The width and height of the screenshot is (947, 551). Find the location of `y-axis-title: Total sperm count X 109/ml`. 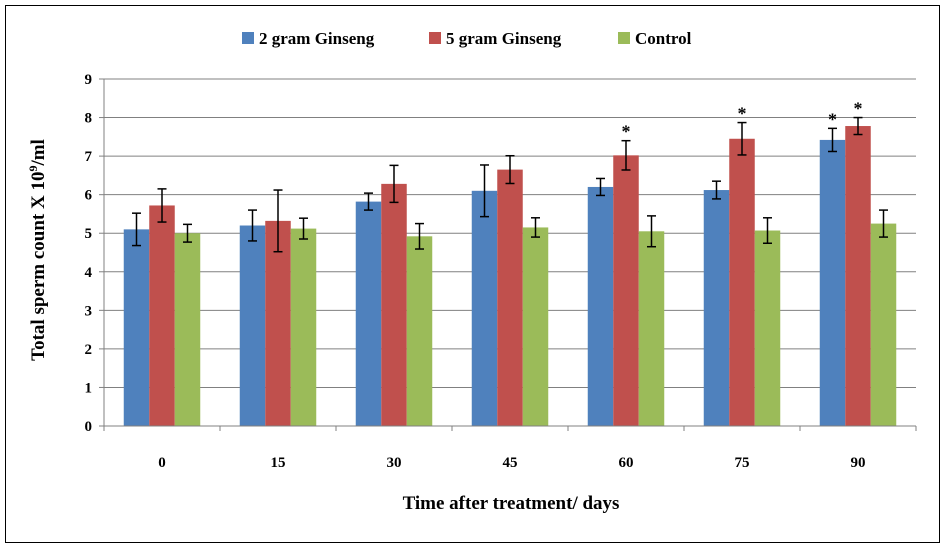

y-axis-title: Total sperm count X 109/ml is located at coordinates (37, 250).